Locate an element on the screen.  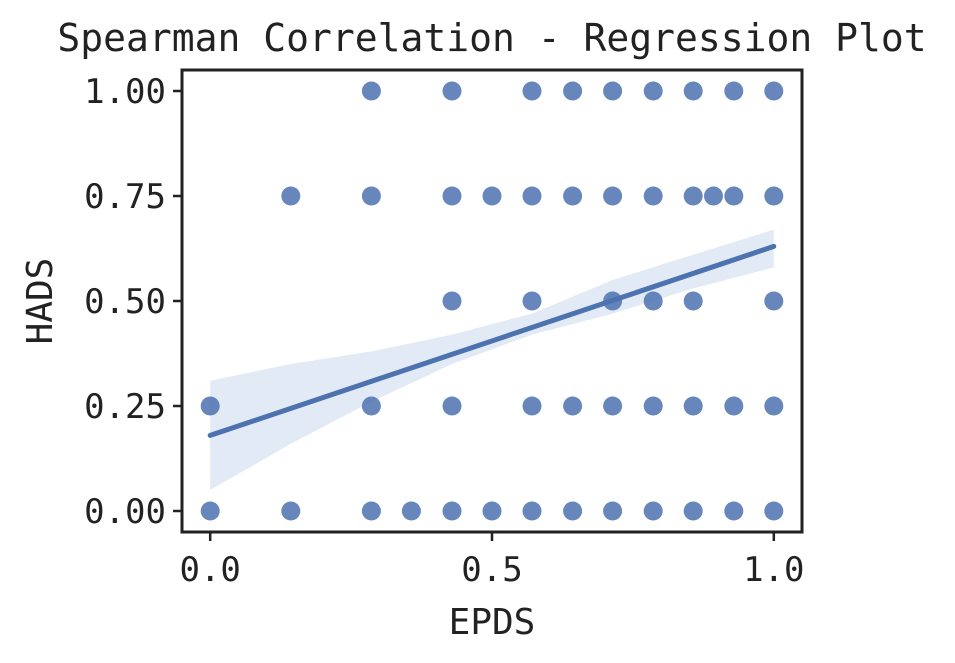
chart-title: Spearman Correlation - Regression Plot is located at coordinates (491, 38).